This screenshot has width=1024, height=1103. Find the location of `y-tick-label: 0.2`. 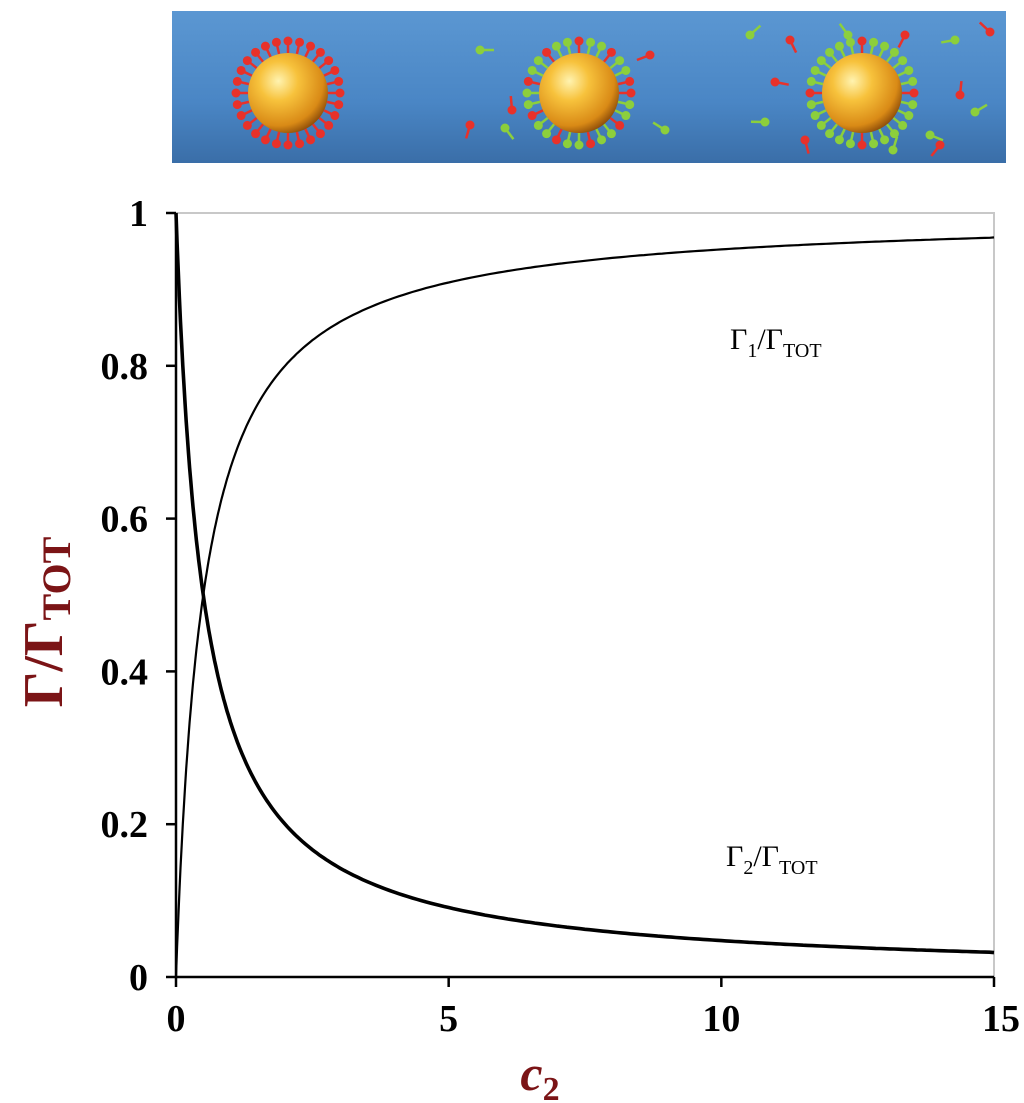

y-tick-label: 0.2 is located at coordinates (125, 825).